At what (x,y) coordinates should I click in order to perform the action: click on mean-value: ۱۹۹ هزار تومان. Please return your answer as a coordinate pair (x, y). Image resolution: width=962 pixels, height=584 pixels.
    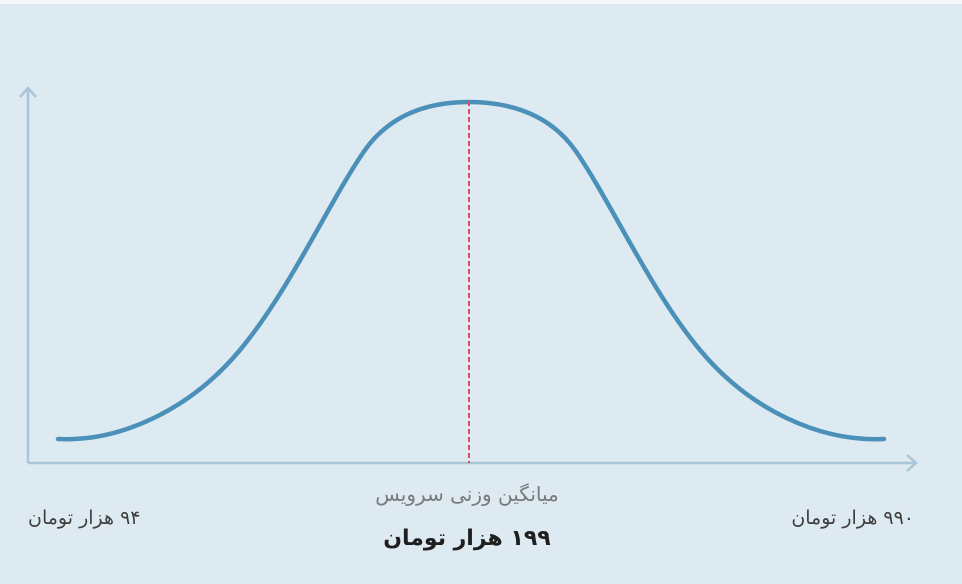
    Looking at the image, I should click on (467, 538).